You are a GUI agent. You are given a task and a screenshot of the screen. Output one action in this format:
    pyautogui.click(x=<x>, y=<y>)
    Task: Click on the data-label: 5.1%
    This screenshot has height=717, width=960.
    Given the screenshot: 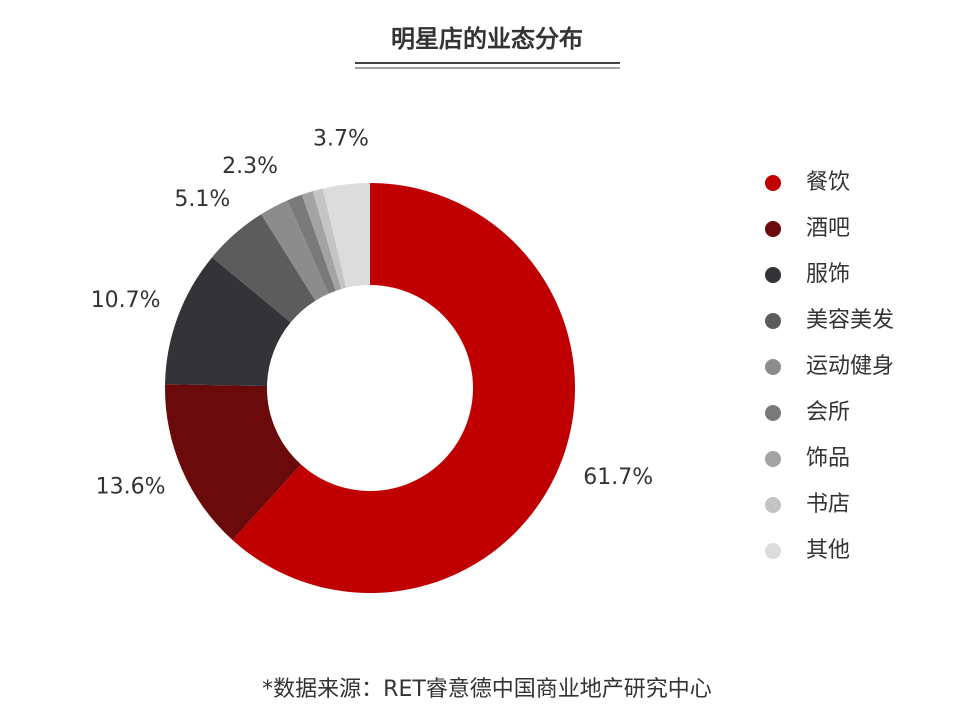 What is the action you would take?
    pyautogui.click(x=202, y=199)
    